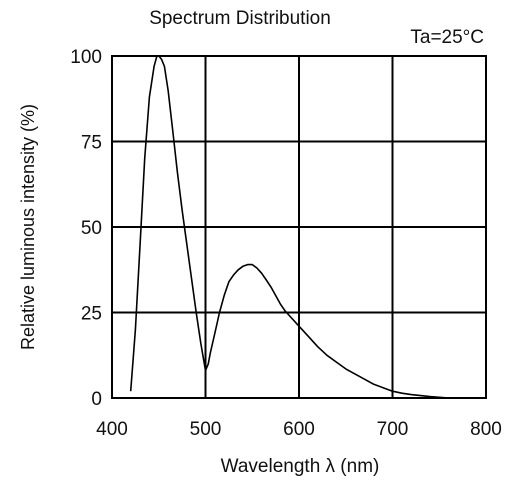 The width and height of the screenshot is (506, 489). Describe the element at coordinates (393, 429) in the screenshot. I see `x-tick-label-3: 700` at that location.